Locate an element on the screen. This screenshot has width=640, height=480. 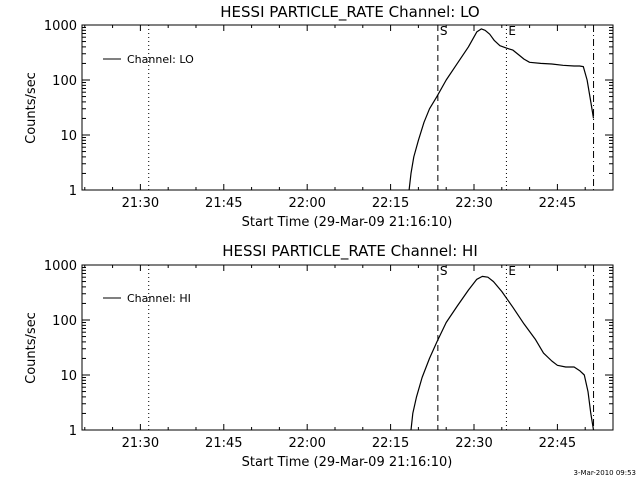
hi-y-tick-label: 1 is located at coordinates (73, 431).